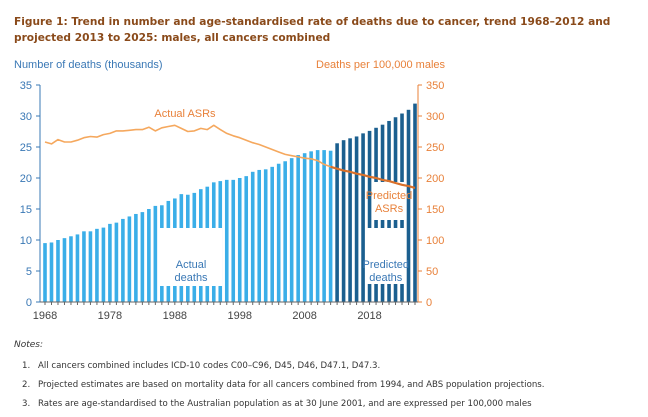 Image resolution: width=648 pixels, height=417 pixels. What do you see at coordinates (97, 265) in the screenshot?
I see `bar-1976` at bounding box center [97, 265].